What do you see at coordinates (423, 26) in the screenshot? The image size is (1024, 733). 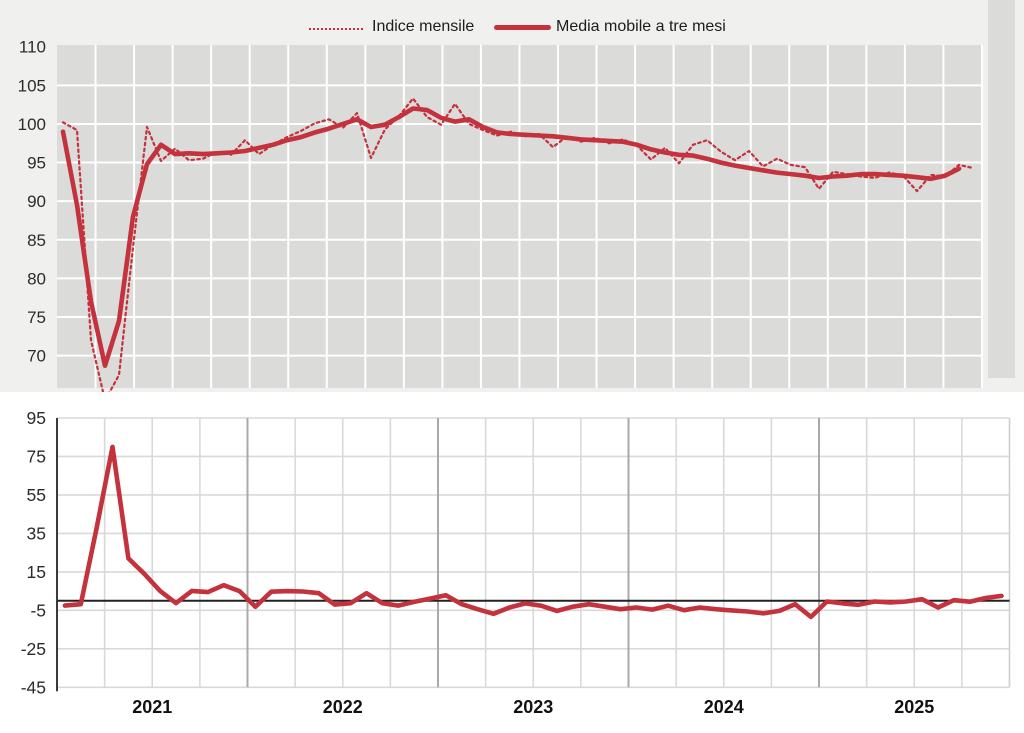 I see `legend-item-indice-mensile: Indice mensile` at bounding box center [423, 26].